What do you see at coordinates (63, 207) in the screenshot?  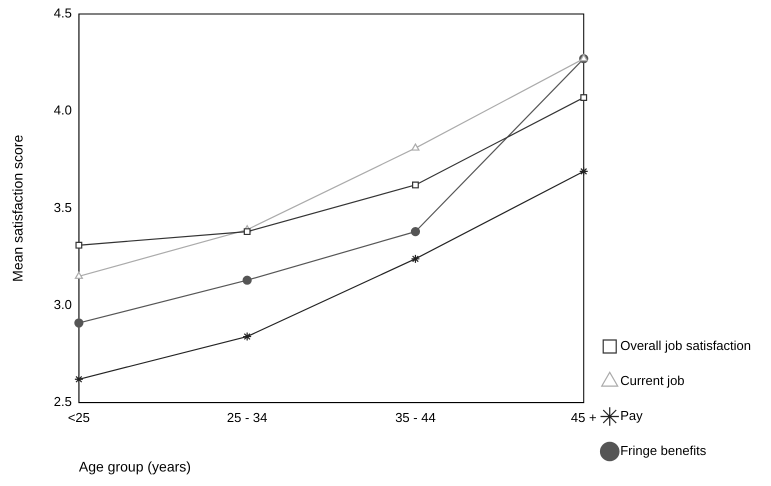 I see `y-tick-label: 3.5` at bounding box center [63, 207].